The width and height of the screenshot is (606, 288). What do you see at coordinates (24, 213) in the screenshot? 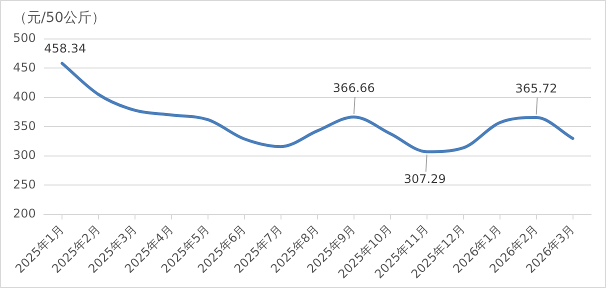
I see `y-tick-label: 200` at bounding box center [24, 213].